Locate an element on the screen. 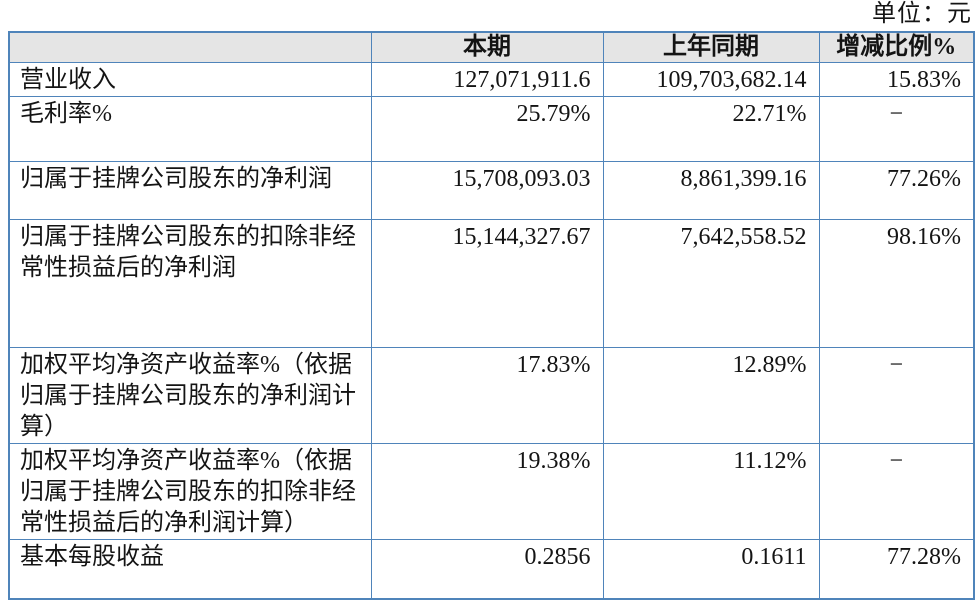 This screenshot has width=978, height=605. row-label-cell: 归属于挂牌公司股东的净利润 is located at coordinates (190, 190).